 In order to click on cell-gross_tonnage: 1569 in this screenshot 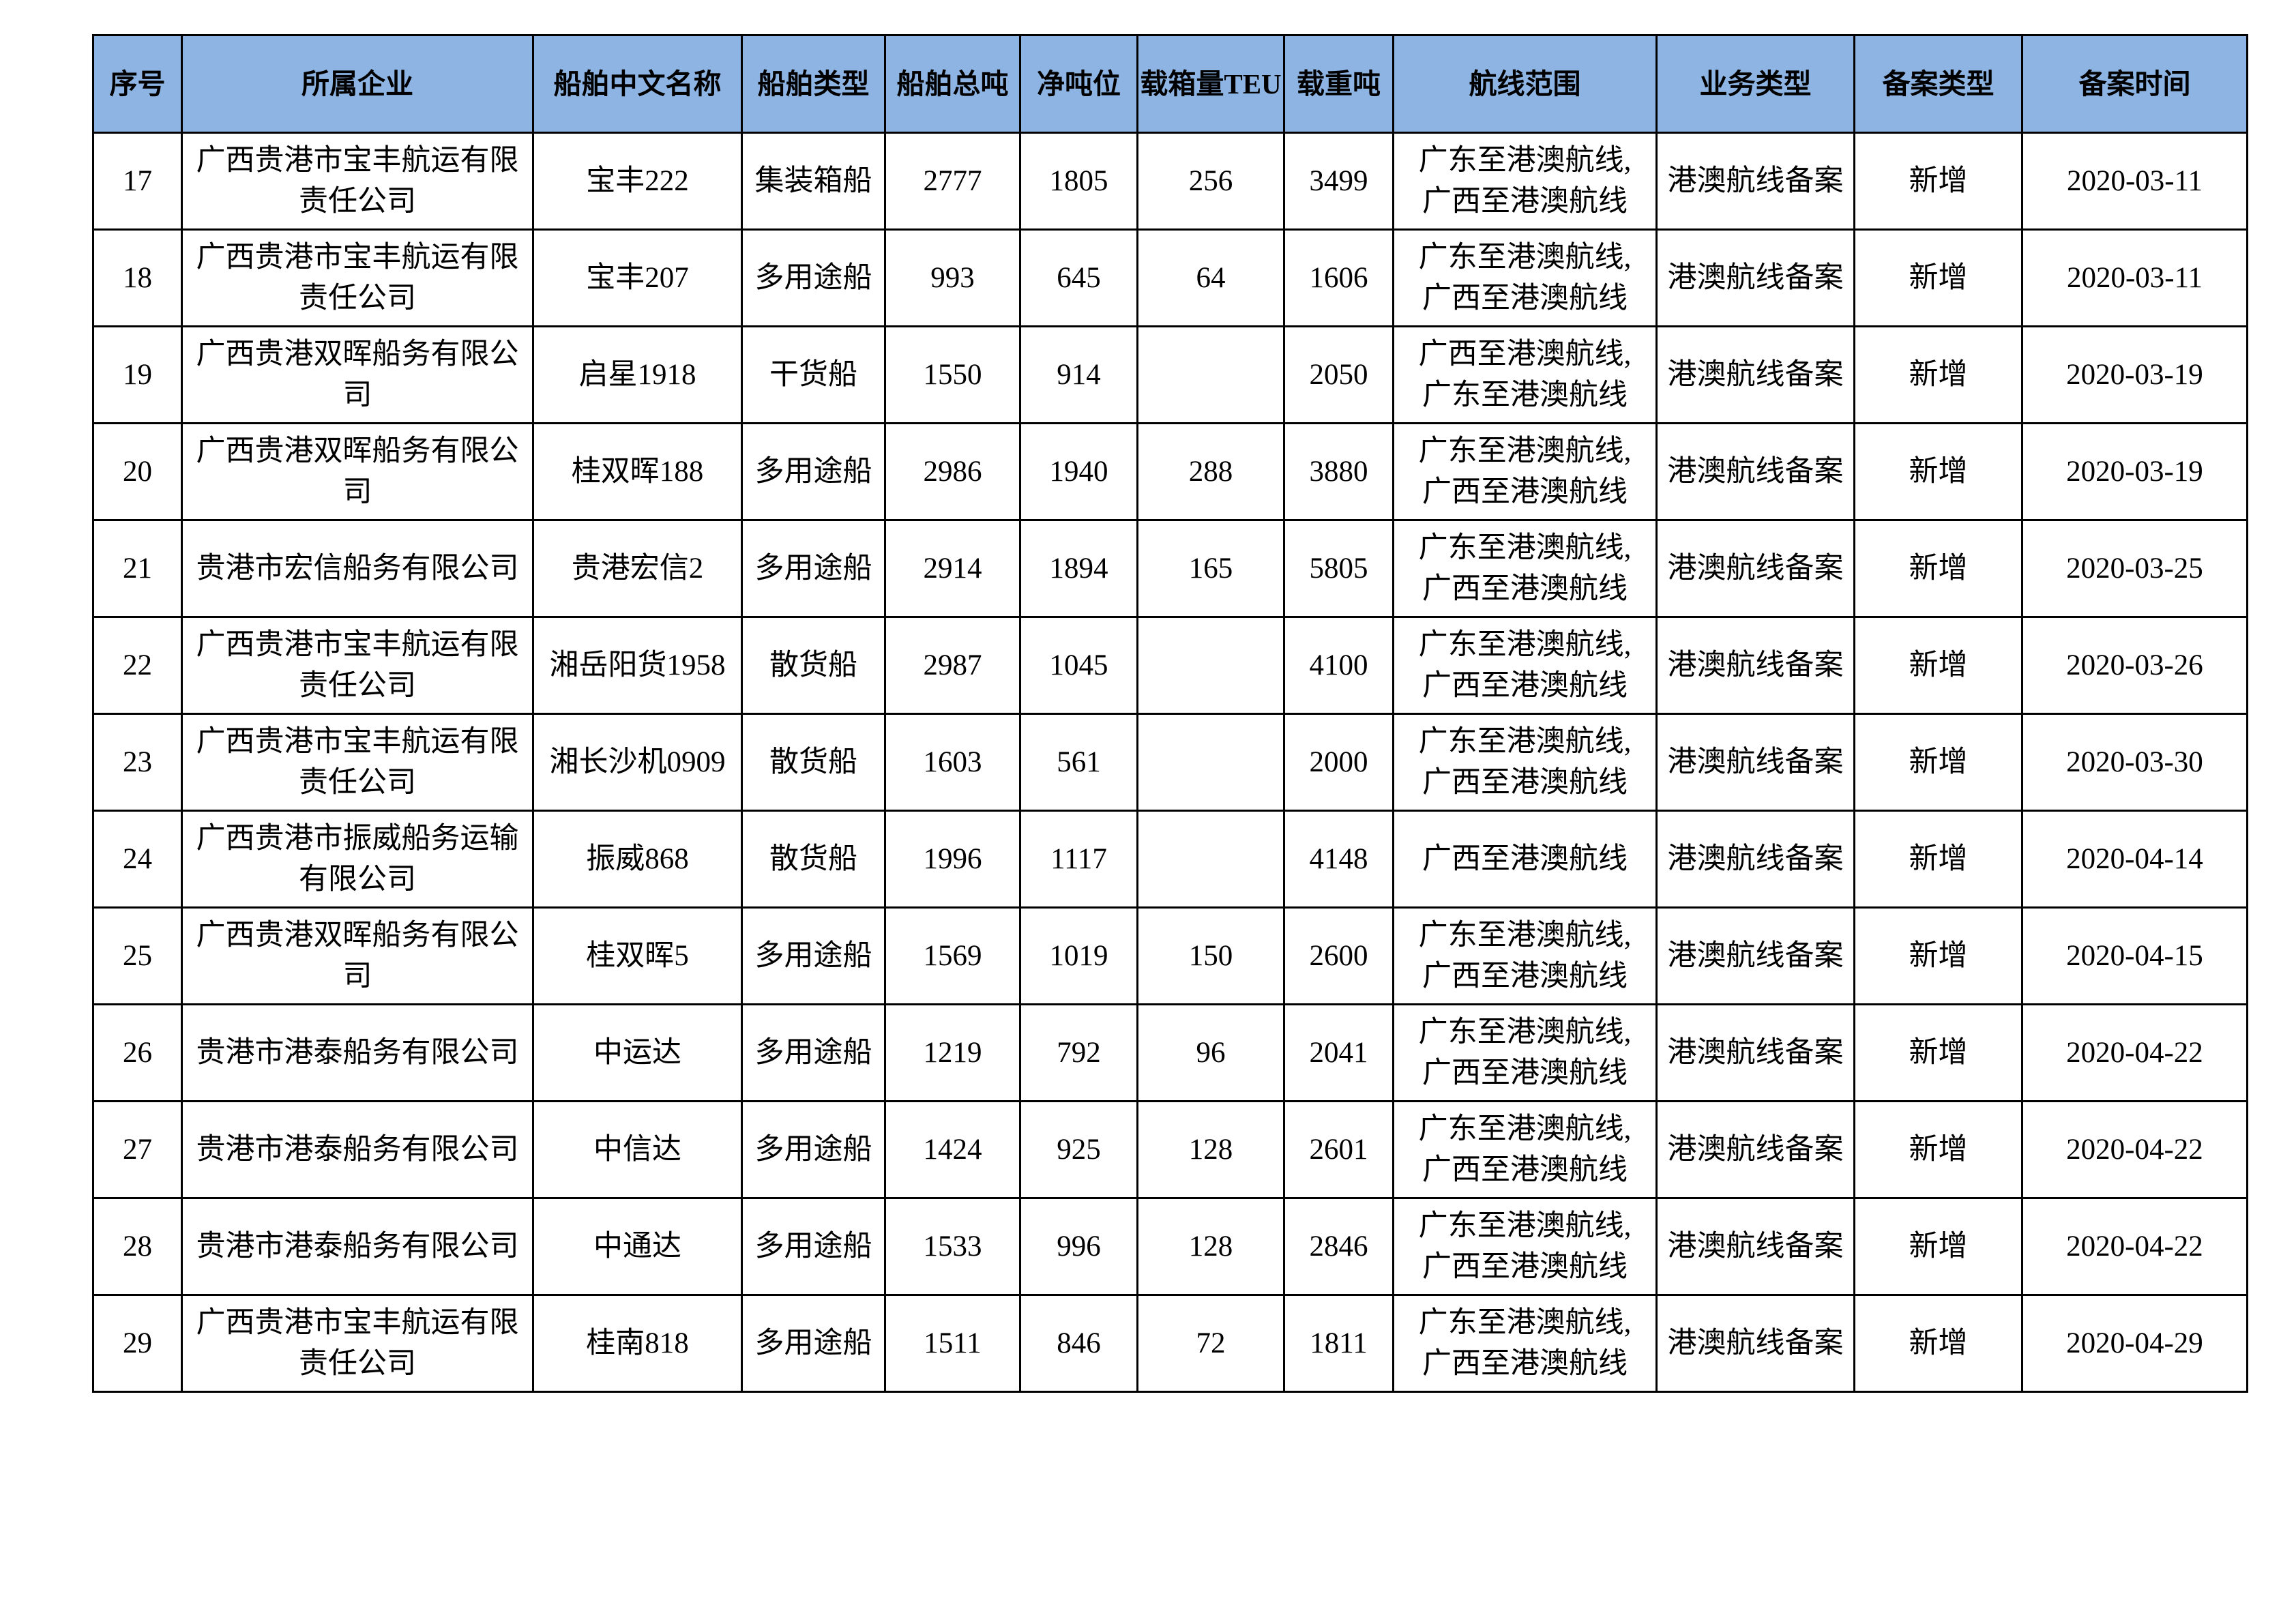, I will do `click(952, 955)`.